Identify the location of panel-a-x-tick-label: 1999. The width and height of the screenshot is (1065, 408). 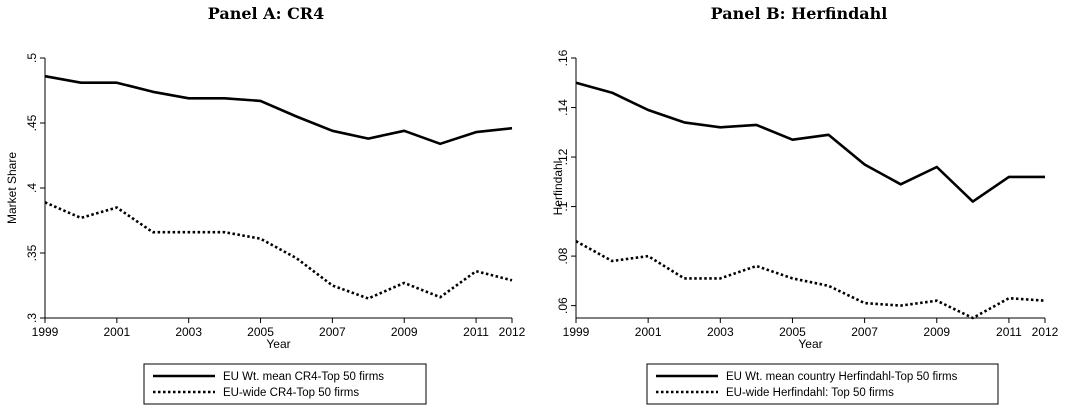
(45, 332).